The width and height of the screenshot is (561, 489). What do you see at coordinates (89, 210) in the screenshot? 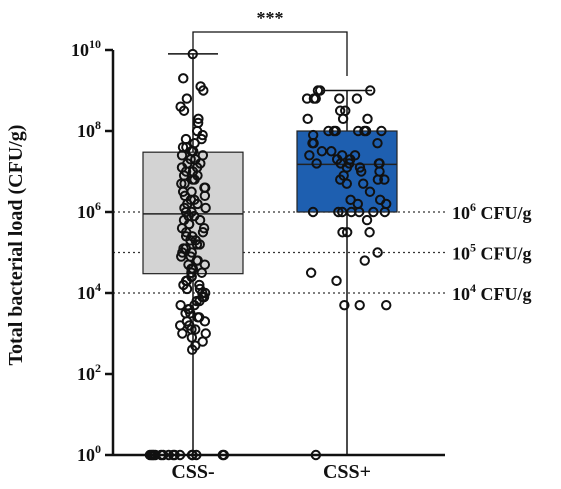
I see `y-tick-label-3: 10⁶` at bounding box center [89, 210].